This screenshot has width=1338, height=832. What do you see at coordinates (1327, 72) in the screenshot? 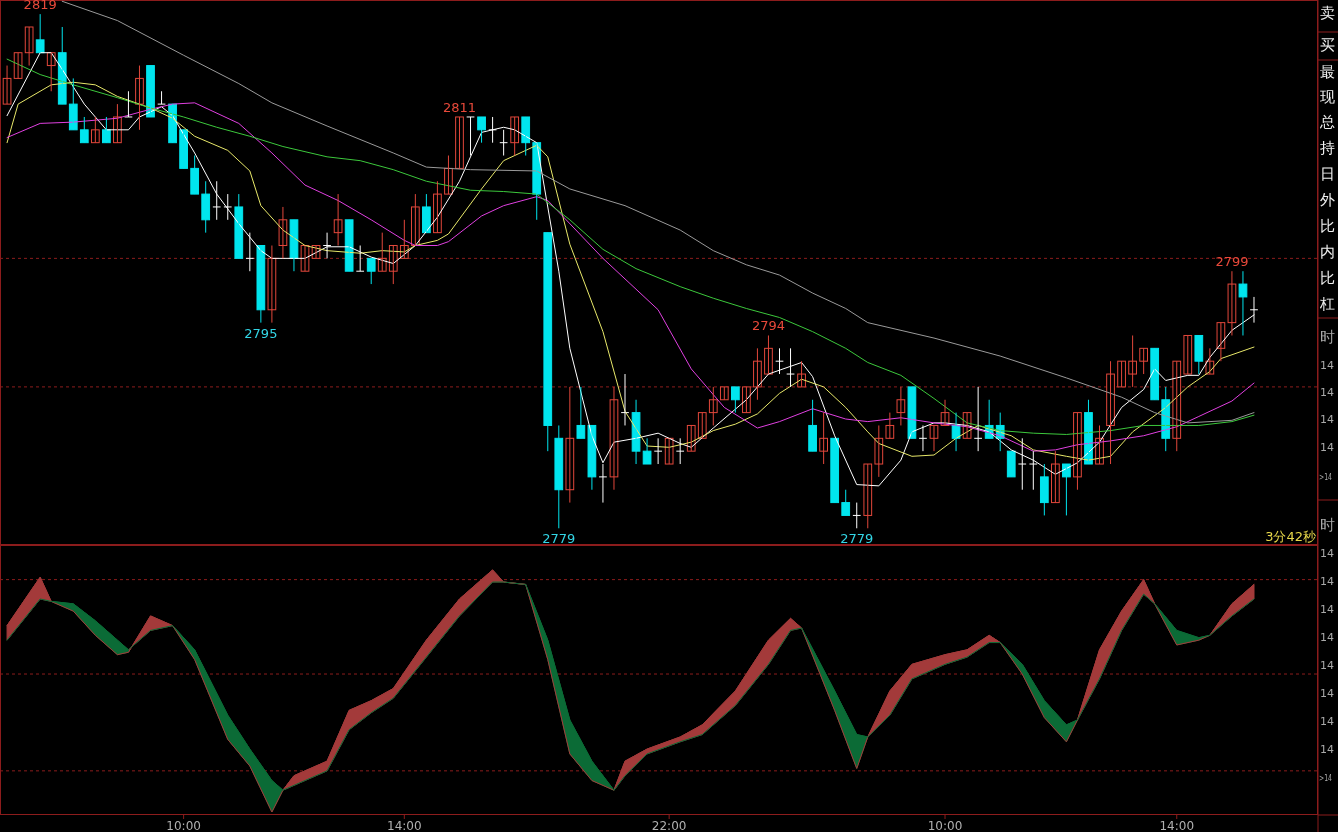
I see `text: 最` at bounding box center [1327, 72].